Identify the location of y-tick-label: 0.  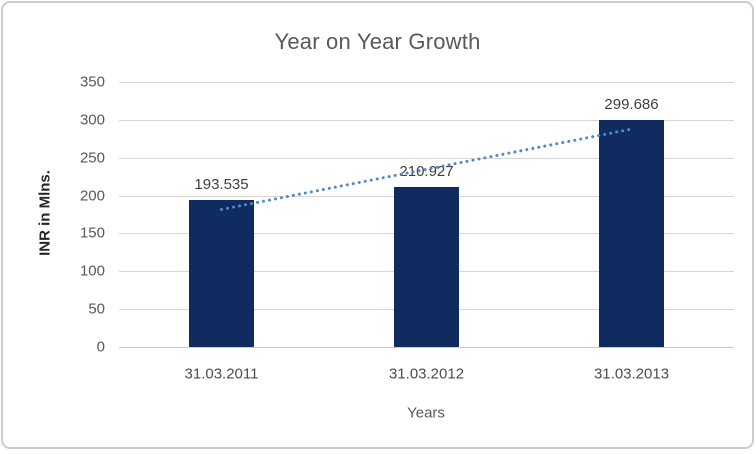
(100, 347).